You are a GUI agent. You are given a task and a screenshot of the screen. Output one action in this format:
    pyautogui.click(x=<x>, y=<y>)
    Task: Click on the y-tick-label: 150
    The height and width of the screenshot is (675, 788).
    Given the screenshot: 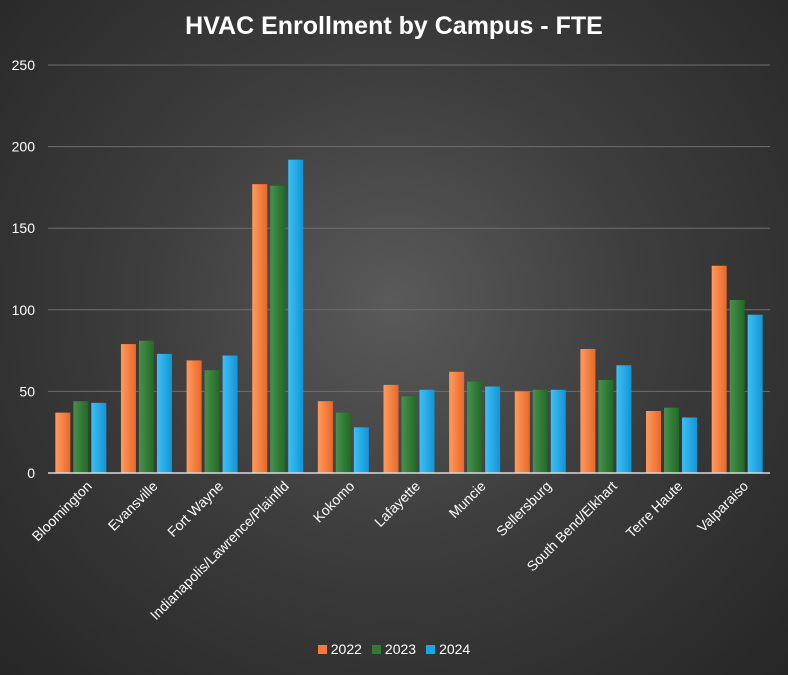 What is the action you would take?
    pyautogui.click(x=24, y=228)
    